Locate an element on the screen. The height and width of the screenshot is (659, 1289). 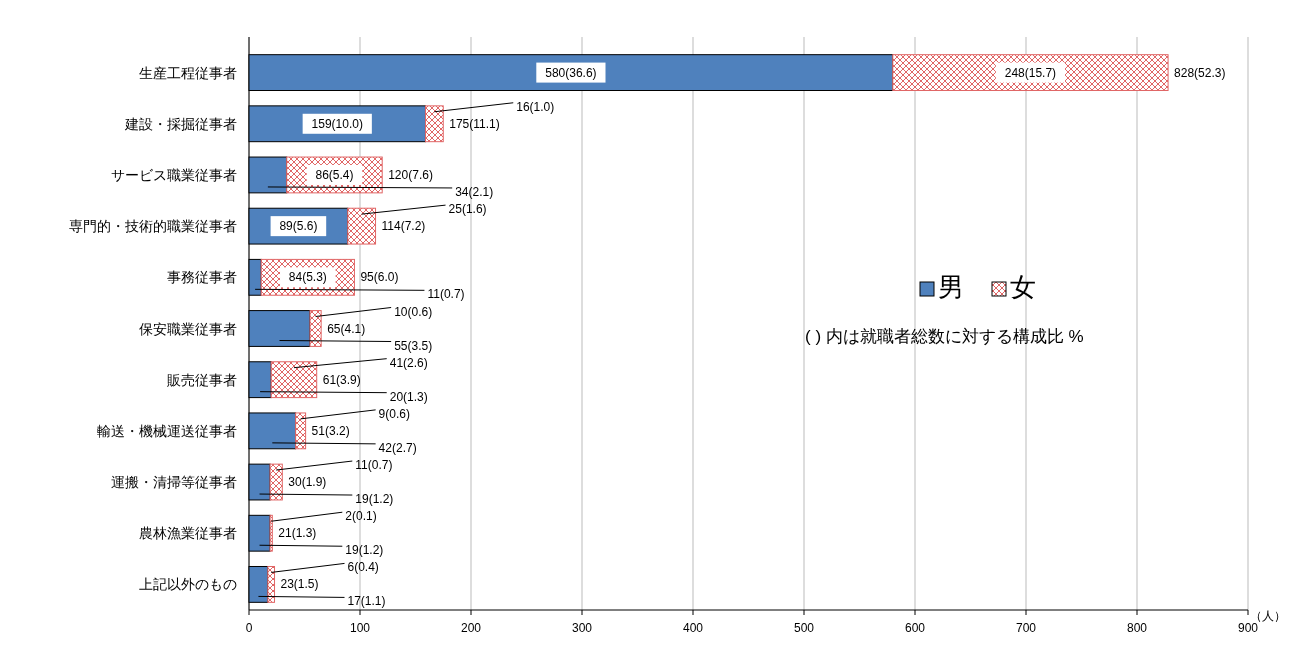
x-tick-label: 200 is located at coordinates (471, 628).